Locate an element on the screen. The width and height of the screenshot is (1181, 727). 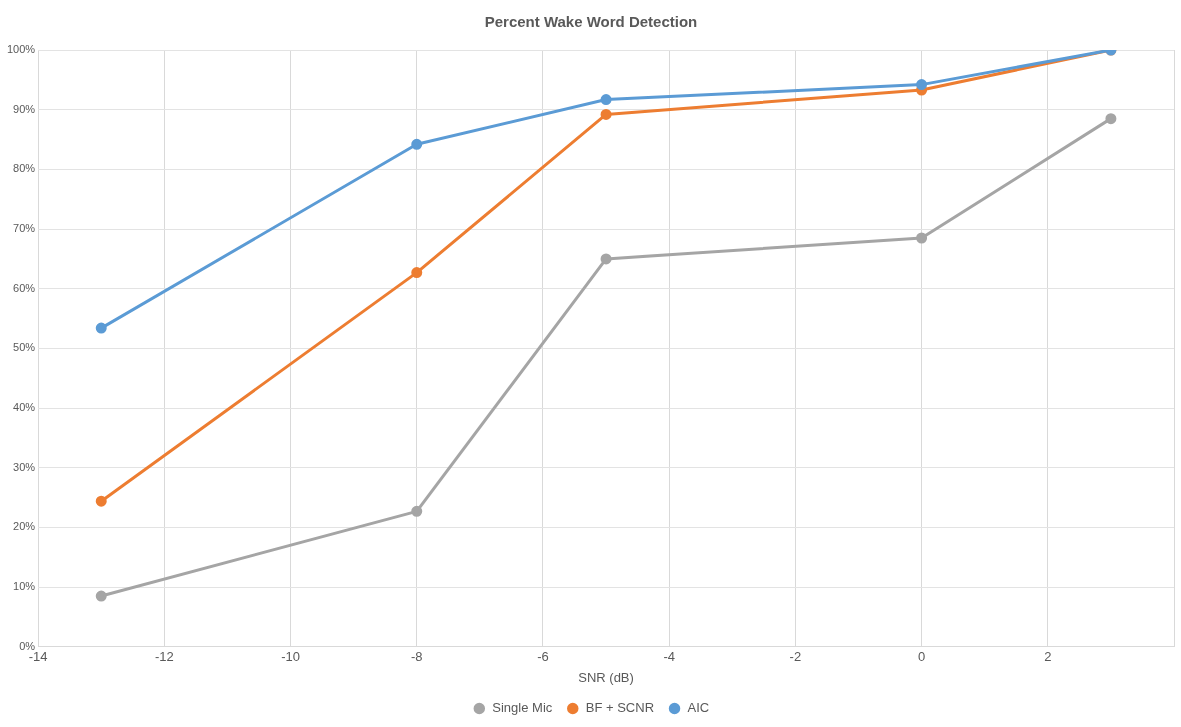
x-tick-label: -8 is located at coordinates (416, 657).